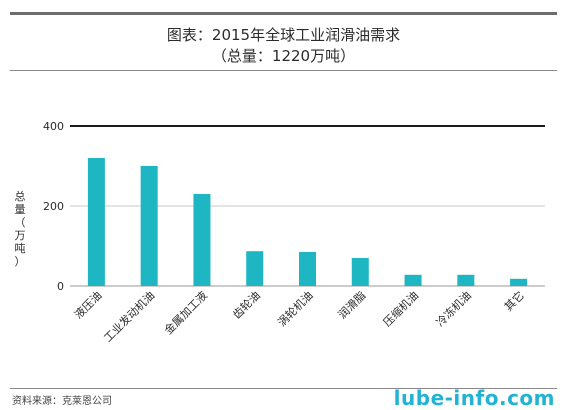  Describe the element at coordinates (129, 316) in the screenshot. I see `x-tick-label: 工业发动机油` at that location.